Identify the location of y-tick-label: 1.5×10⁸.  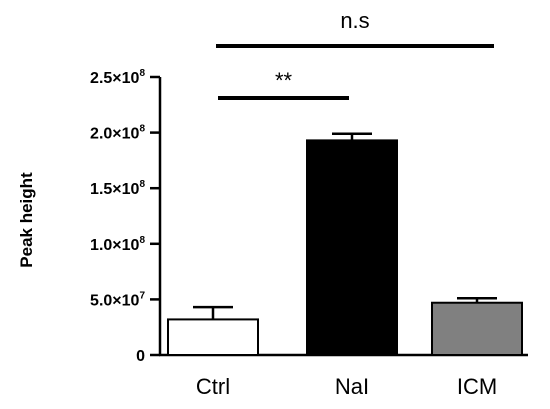
(117, 188).